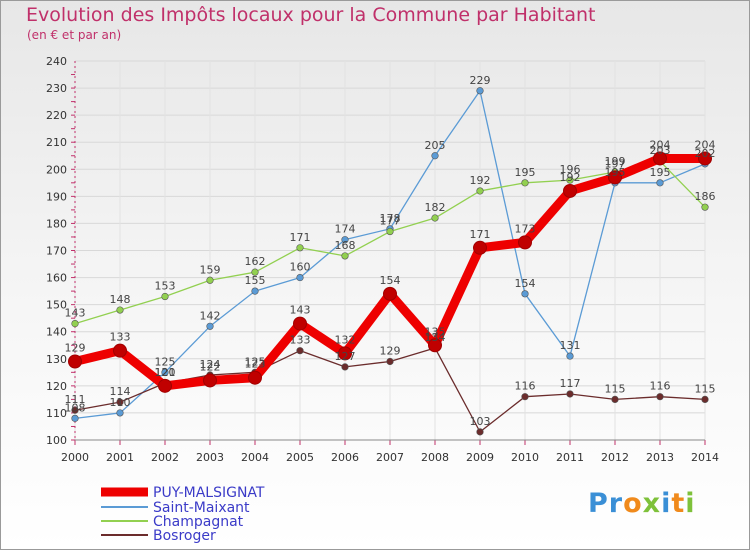  What do you see at coordinates (56, 142) in the screenshot?
I see `y-tick-label: 210` at bounding box center [56, 142].